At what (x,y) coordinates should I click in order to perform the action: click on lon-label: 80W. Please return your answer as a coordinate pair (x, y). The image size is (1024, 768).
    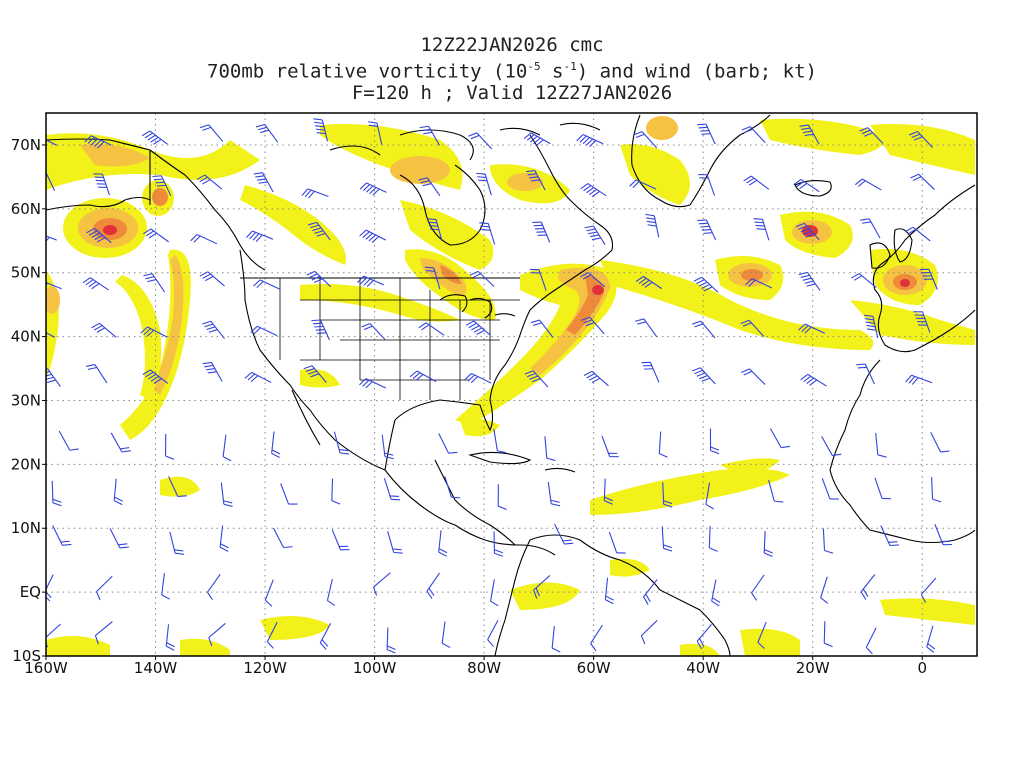
    Looking at the image, I should click on (484, 668).